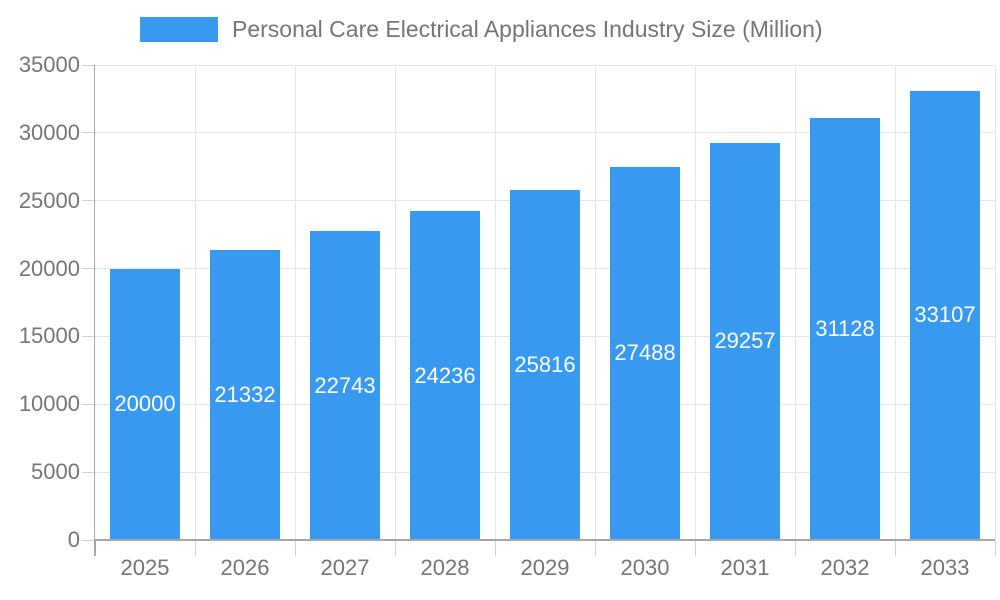 The image size is (1000, 600). What do you see at coordinates (49, 268) in the screenshot?
I see `y-tick-label: 20000` at bounding box center [49, 268].